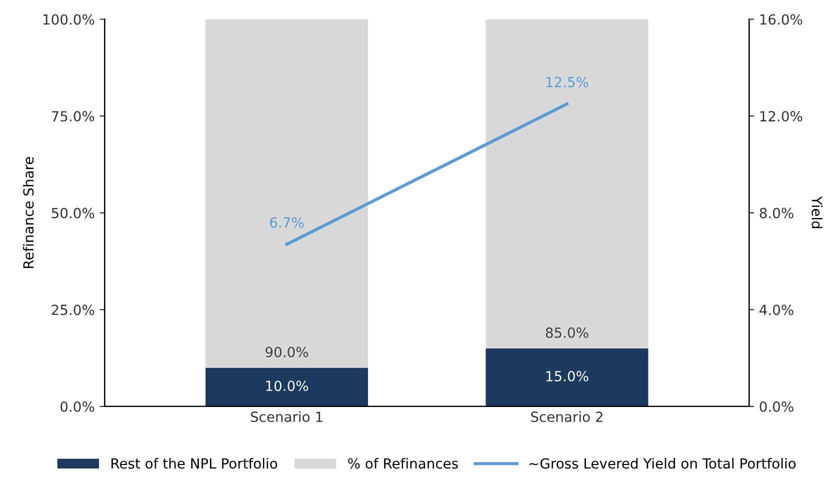 The width and height of the screenshot is (837, 481). I want to click on y-tick-label: 100.0%, so click(68, 19).